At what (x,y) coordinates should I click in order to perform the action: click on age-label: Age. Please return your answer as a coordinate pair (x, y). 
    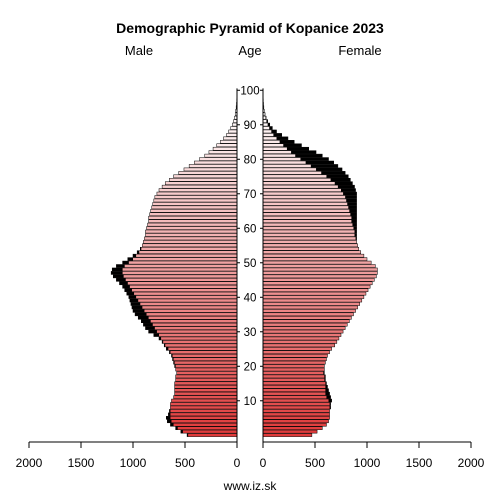
    Looking at the image, I should click on (249, 50).